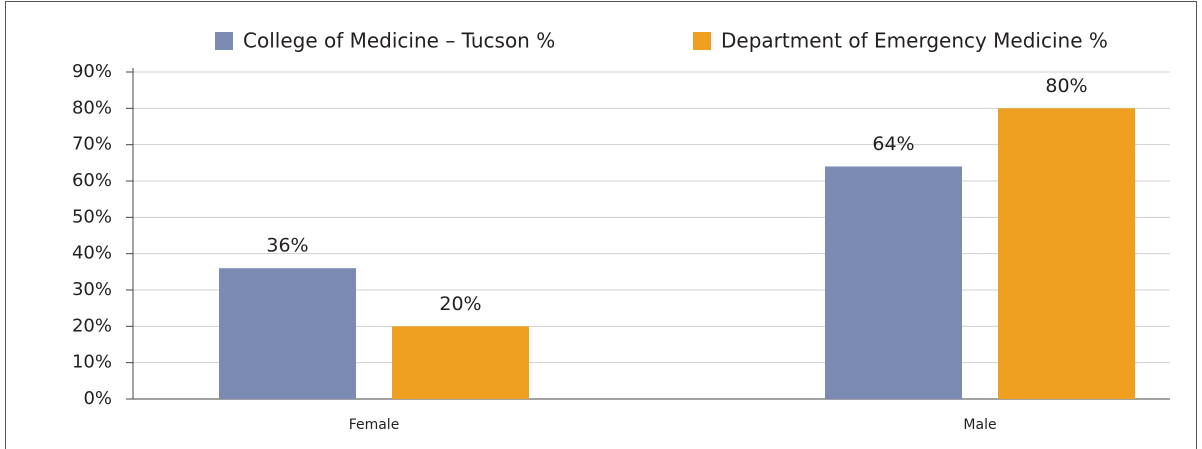 The height and width of the screenshot is (449, 1202). I want to click on y-tick-label: 70%, so click(92, 144).